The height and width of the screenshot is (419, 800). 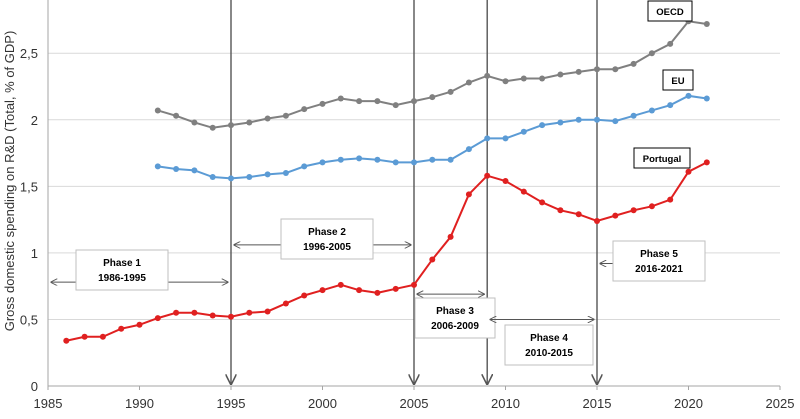 What do you see at coordinates (505, 403) in the screenshot?
I see `x-tick-label: 2010` at bounding box center [505, 403].